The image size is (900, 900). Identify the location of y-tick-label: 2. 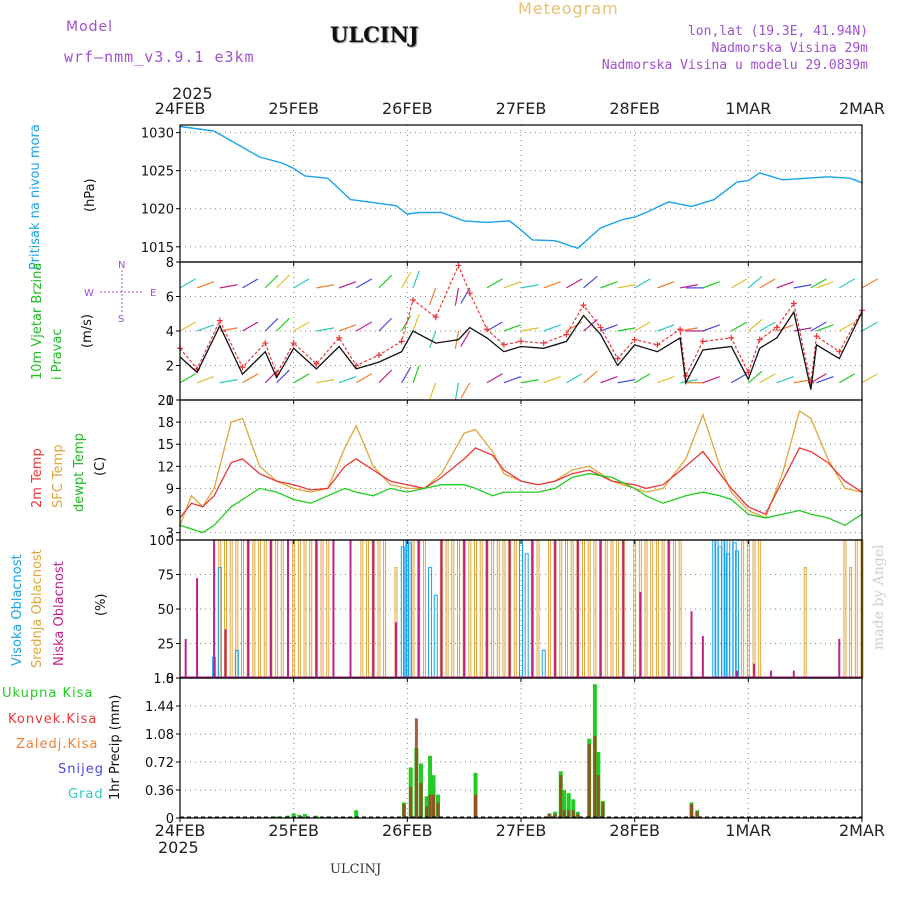
(170, 367).